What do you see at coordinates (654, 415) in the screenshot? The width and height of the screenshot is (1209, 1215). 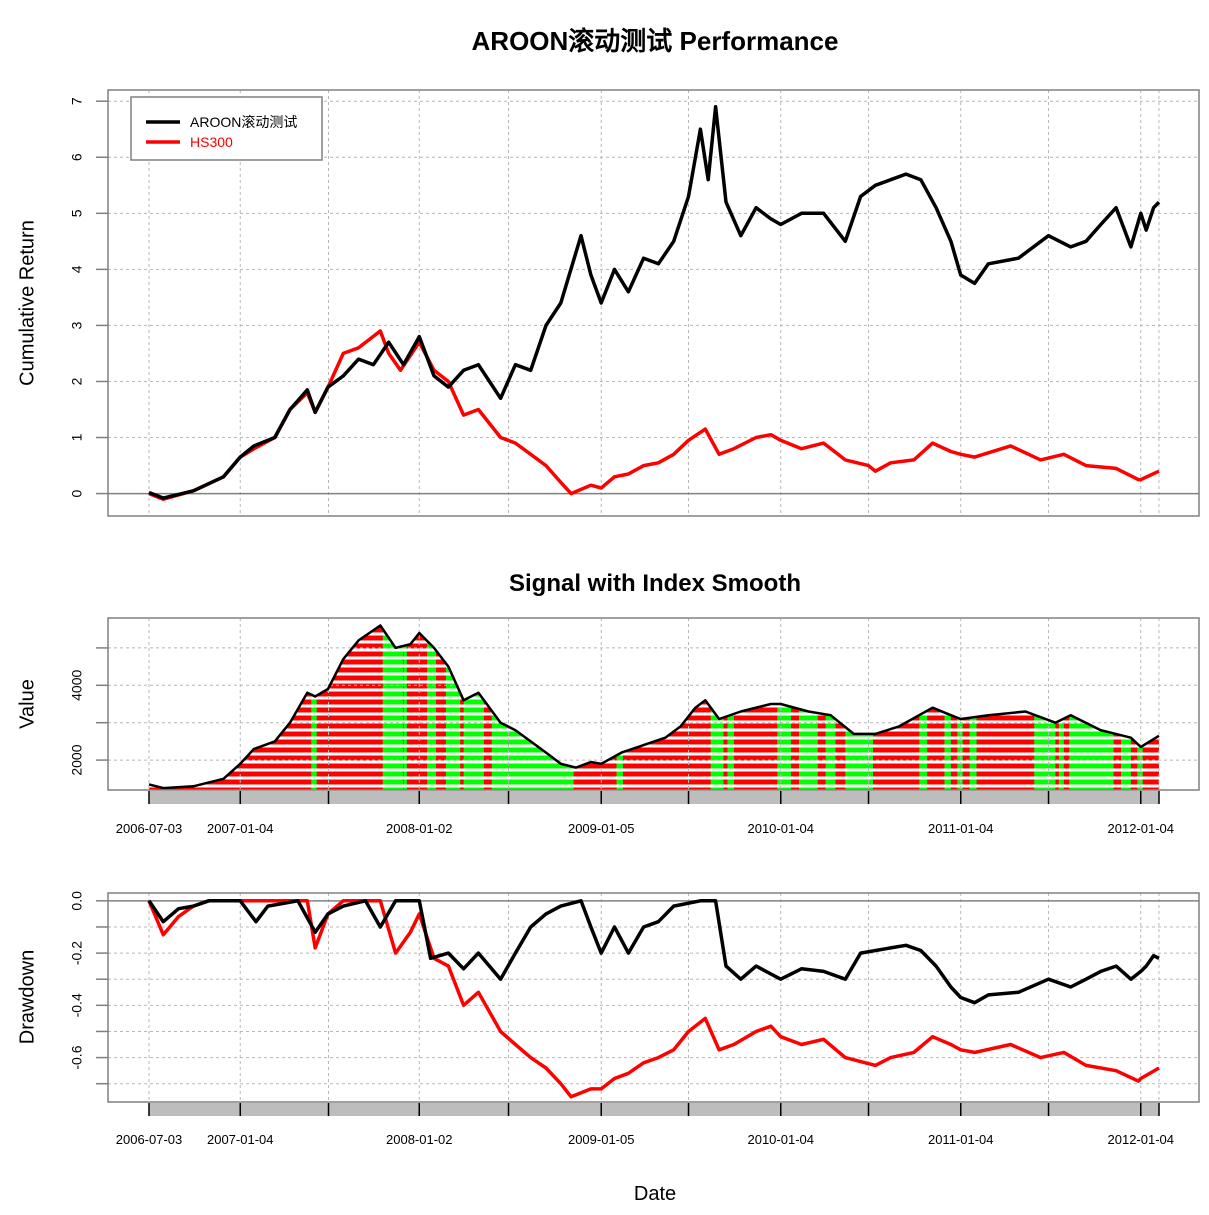 I see `series-line-hs300` at bounding box center [654, 415].